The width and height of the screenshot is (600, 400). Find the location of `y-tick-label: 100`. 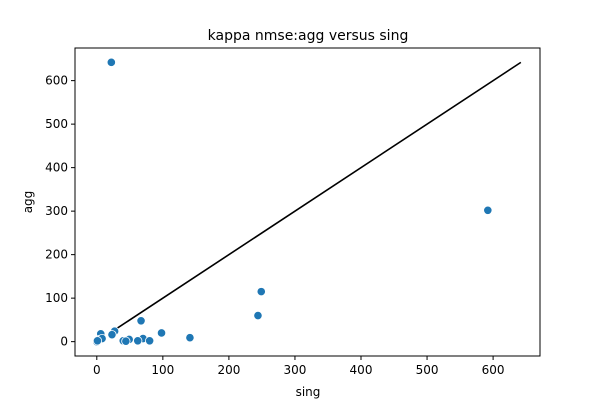

y-tick-label: 100 is located at coordinates (56, 298).